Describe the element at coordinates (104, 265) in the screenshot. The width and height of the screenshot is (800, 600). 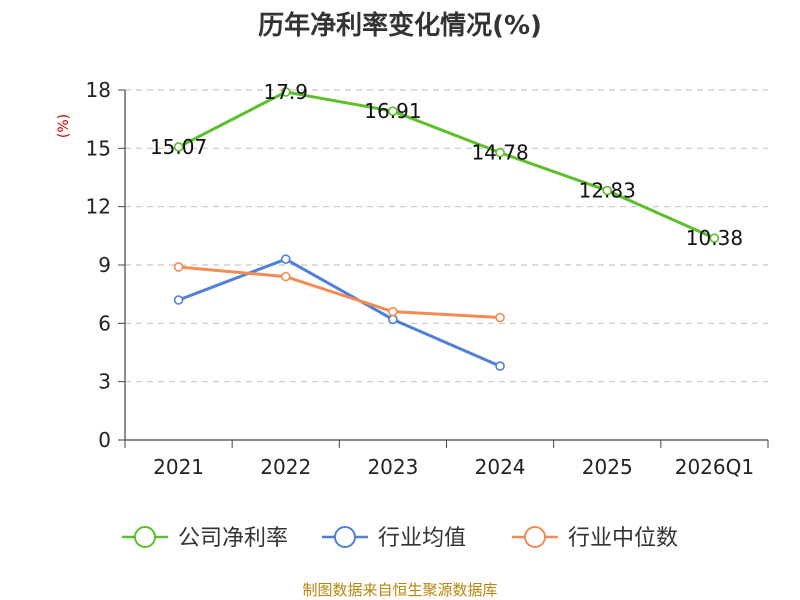
I see `y-tick-label: 9` at that location.